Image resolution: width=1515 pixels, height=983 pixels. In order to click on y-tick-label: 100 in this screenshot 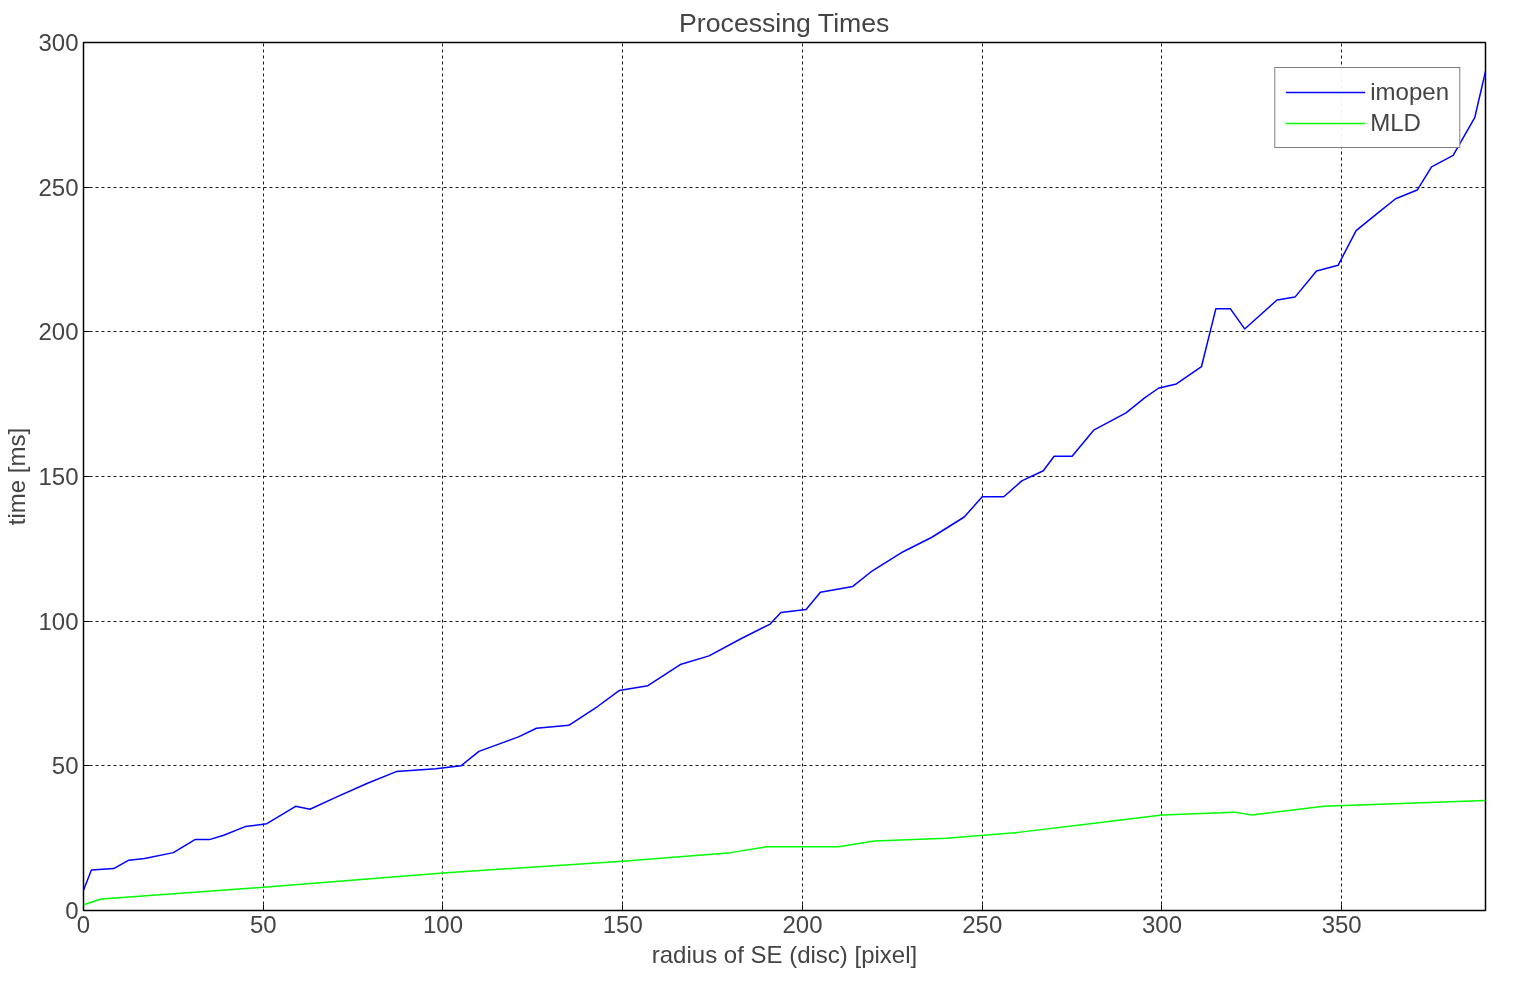, I will do `click(58, 621)`.